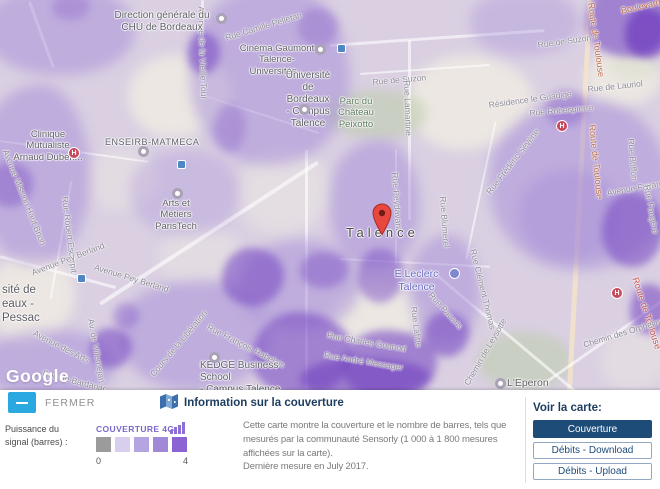  I want to click on location-pin, so click(382, 222).